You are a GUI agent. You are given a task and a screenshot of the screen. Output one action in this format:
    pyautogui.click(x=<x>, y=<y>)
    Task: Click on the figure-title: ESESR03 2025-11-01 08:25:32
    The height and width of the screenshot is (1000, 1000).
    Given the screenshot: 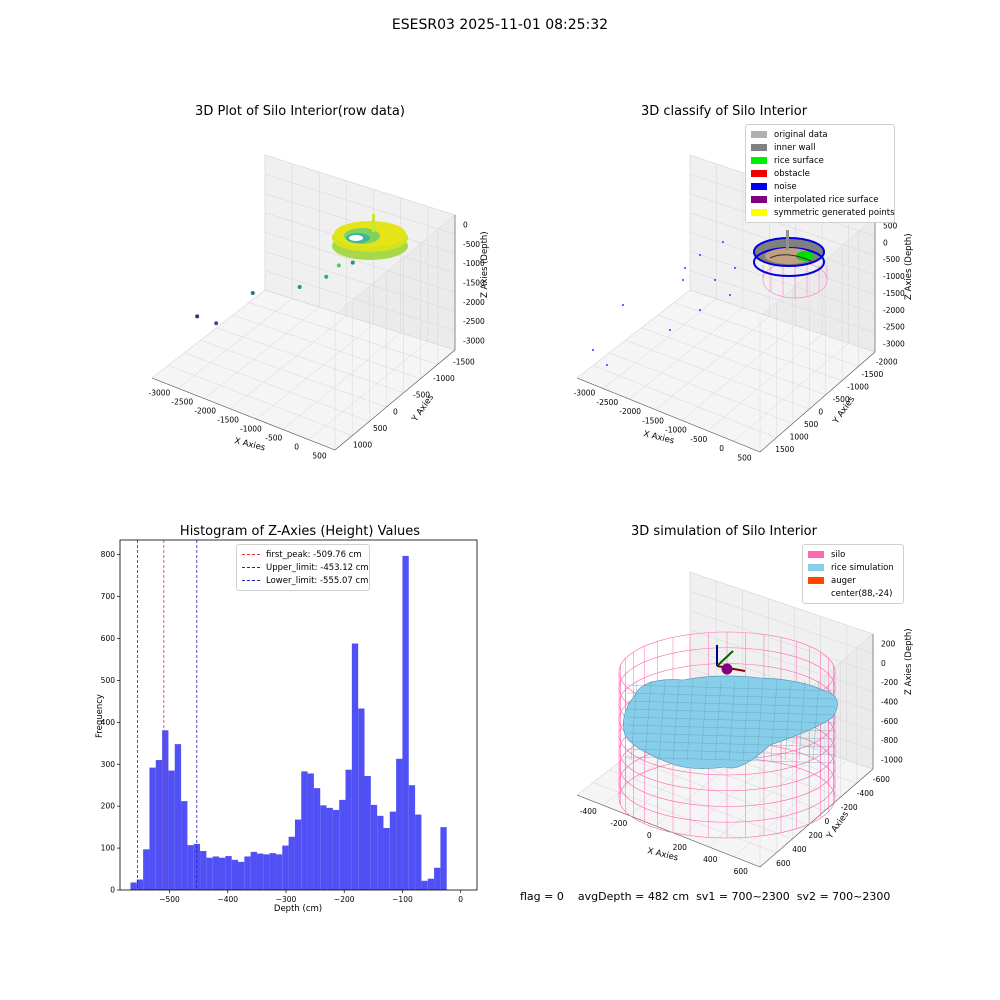 What is the action you would take?
    pyautogui.click(x=500, y=25)
    